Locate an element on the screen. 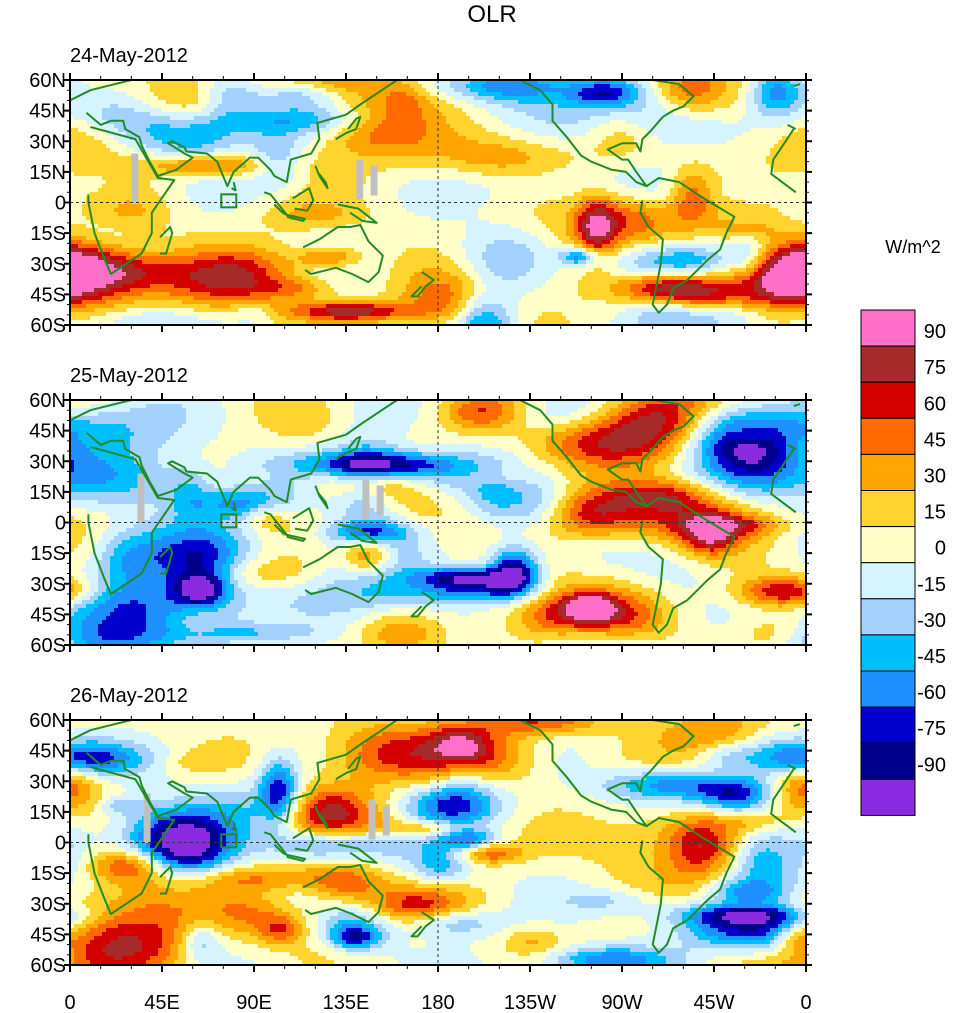  colorbar-label: -90 is located at coordinates (931, 765).